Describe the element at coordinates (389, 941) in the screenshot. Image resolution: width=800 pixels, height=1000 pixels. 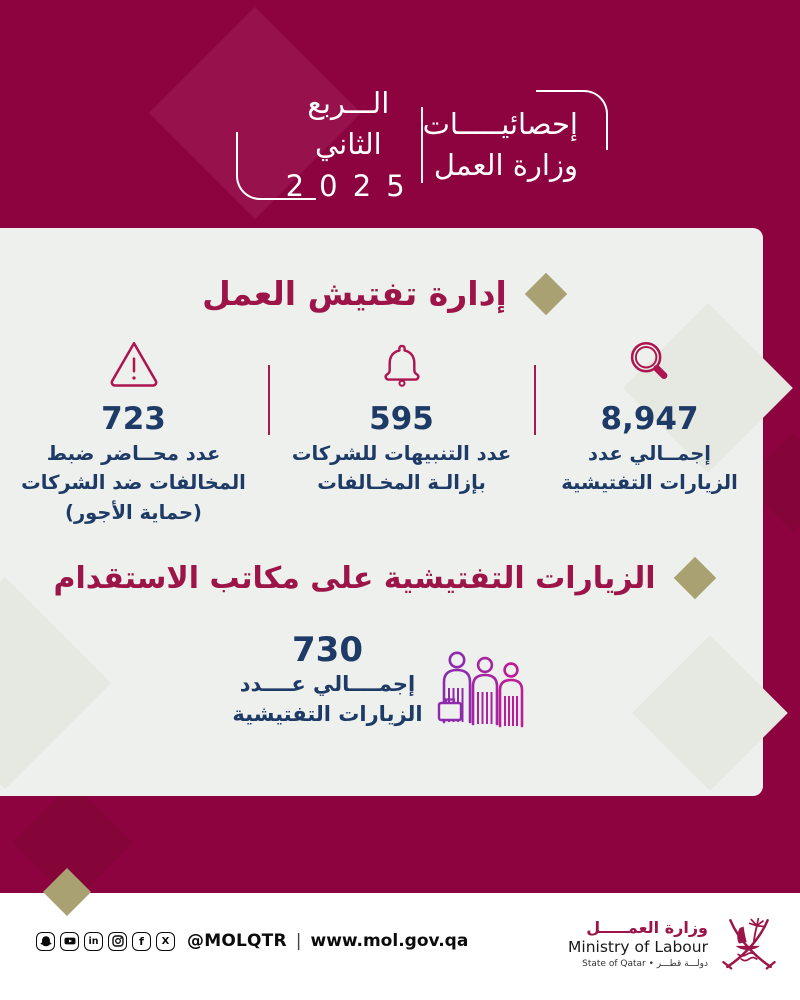
I see `website-link: www.mol.gov.qa` at that location.